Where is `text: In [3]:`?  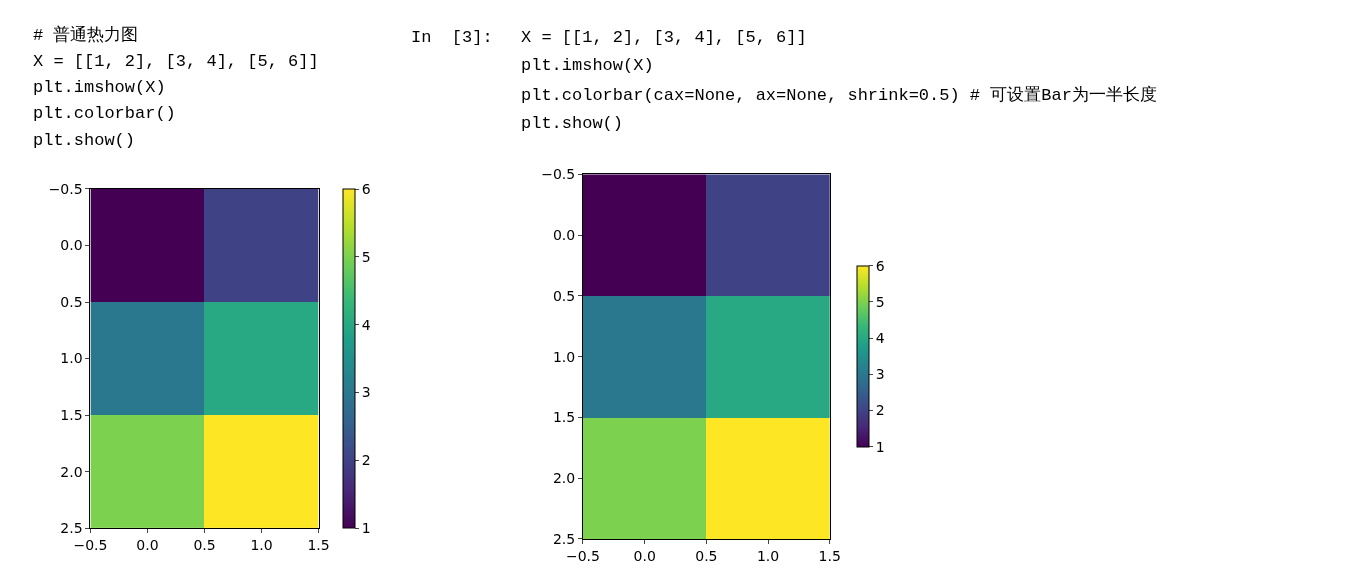 text: In [3]: is located at coordinates (452, 37).